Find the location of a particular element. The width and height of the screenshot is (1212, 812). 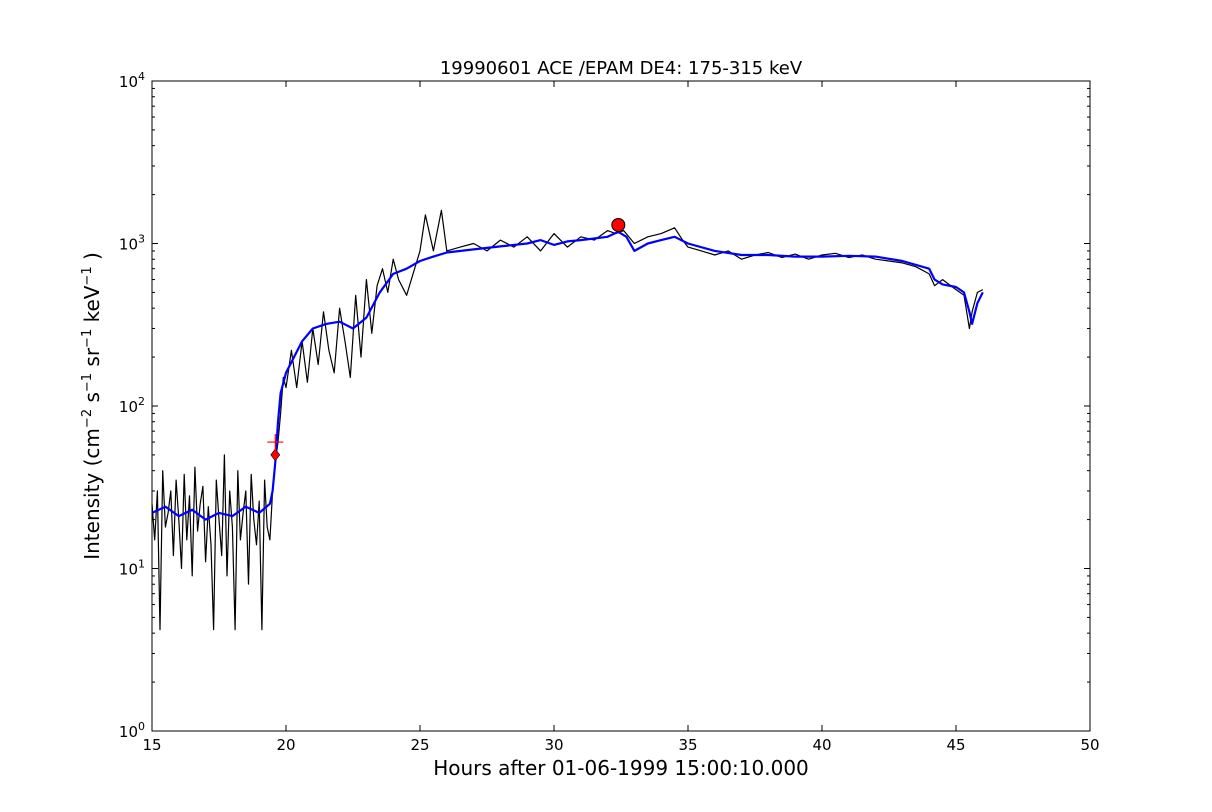

x-tick-label: 35 is located at coordinates (687, 745).